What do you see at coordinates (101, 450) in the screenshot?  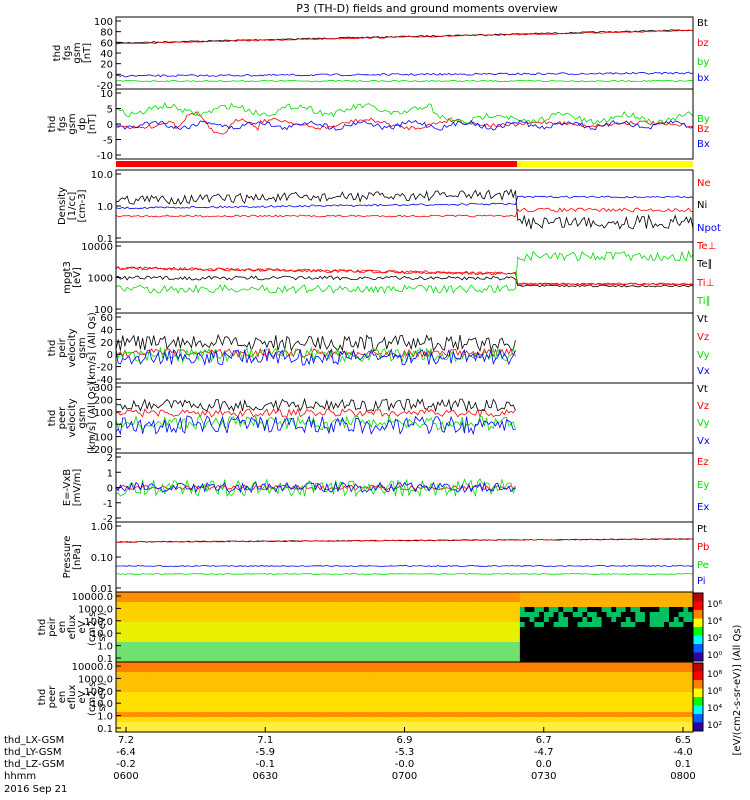 I see `y-tick-label: -200` at bounding box center [101, 450].